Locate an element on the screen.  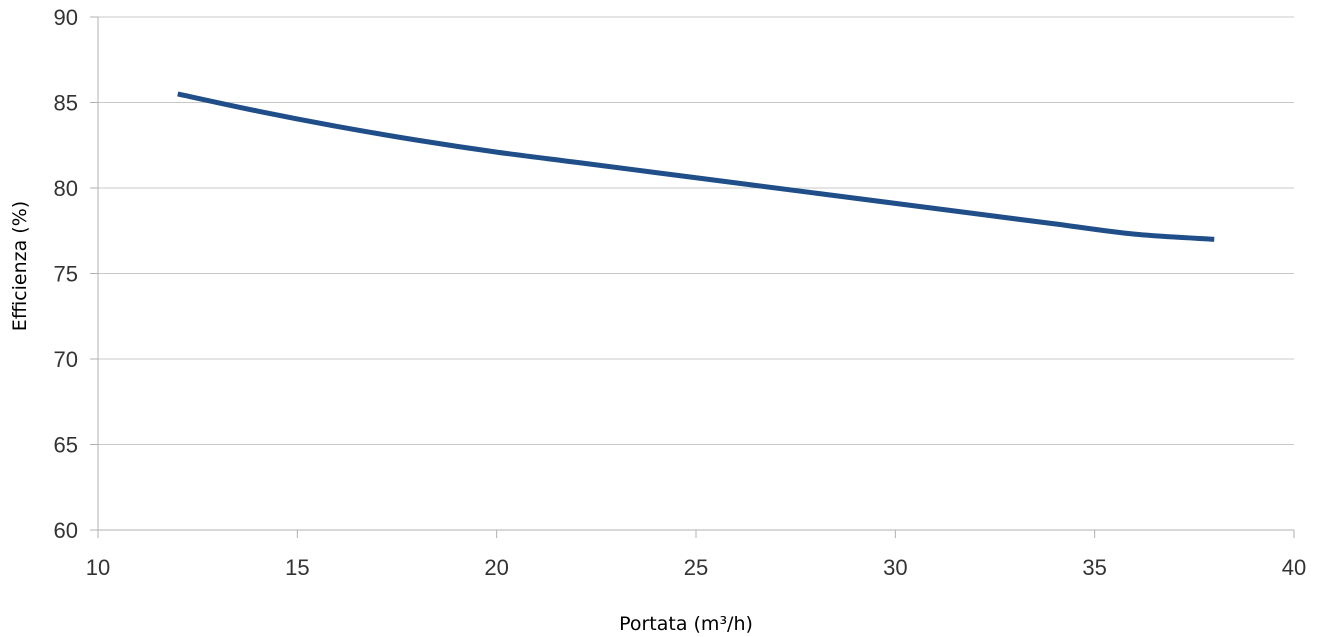
x-axis-title: Portata (m³/h) is located at coordinates (686, 624).